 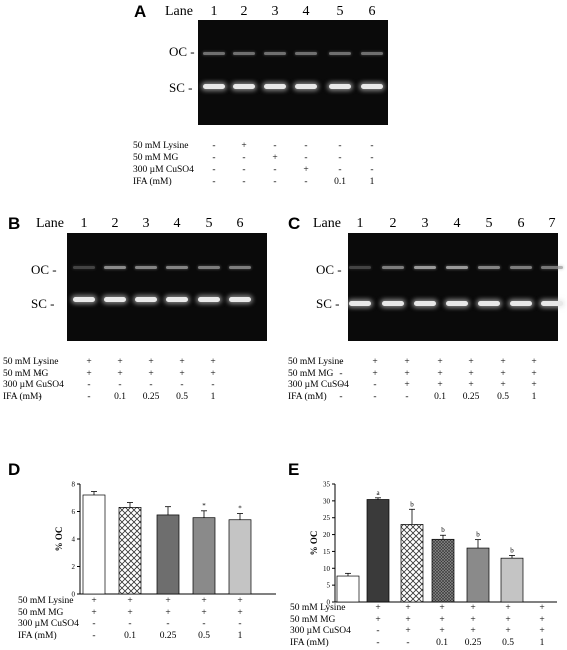 What do you see at coordinates (181, 87) in the screenshot?
I see `sc-label-a: SC -` at bounding box center [181, 87].